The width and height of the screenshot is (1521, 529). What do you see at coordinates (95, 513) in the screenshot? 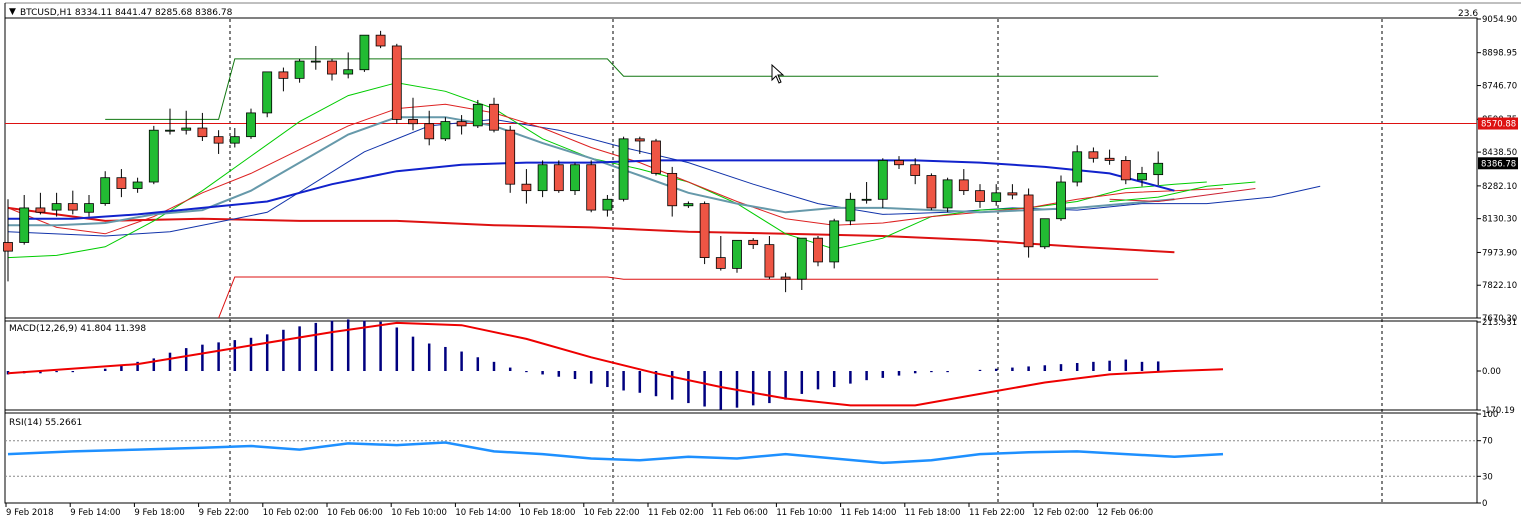
I see `time-tick-label: 9 Feb 14:00` at bounding box center [95, 513].